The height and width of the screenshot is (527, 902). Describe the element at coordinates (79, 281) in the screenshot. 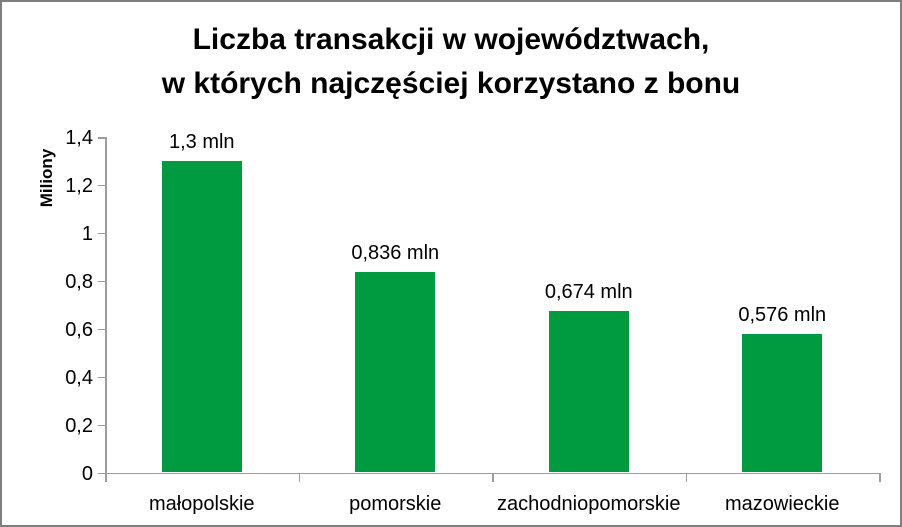

I see `y-tick-label: 0,8` at that location.